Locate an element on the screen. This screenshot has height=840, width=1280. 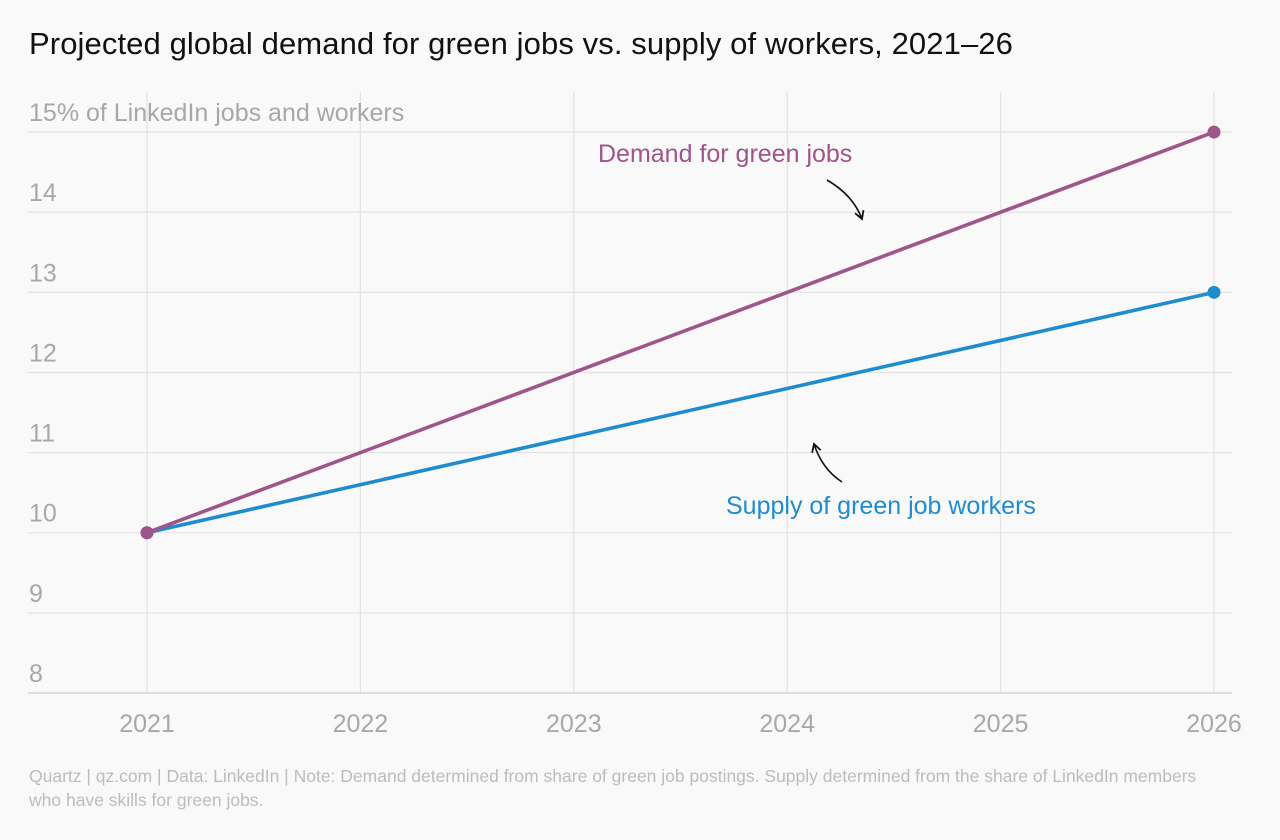
x-tick-label: 2021 is located at coordinates (147, 724).